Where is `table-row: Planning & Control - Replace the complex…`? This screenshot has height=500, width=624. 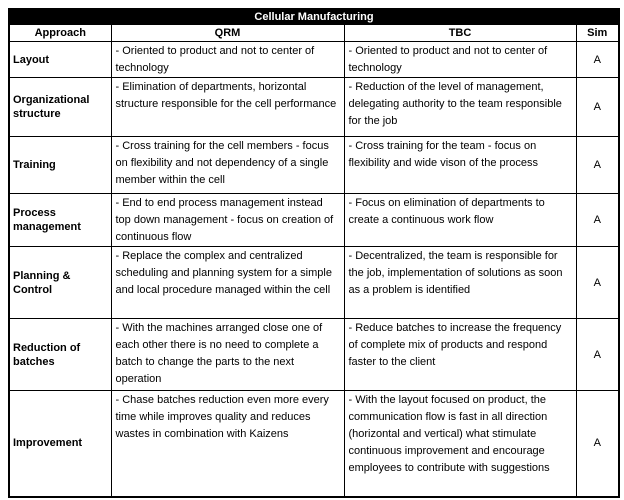 table-row: Planning & Control - Replace the complex… is located at coordinates (314, 282).